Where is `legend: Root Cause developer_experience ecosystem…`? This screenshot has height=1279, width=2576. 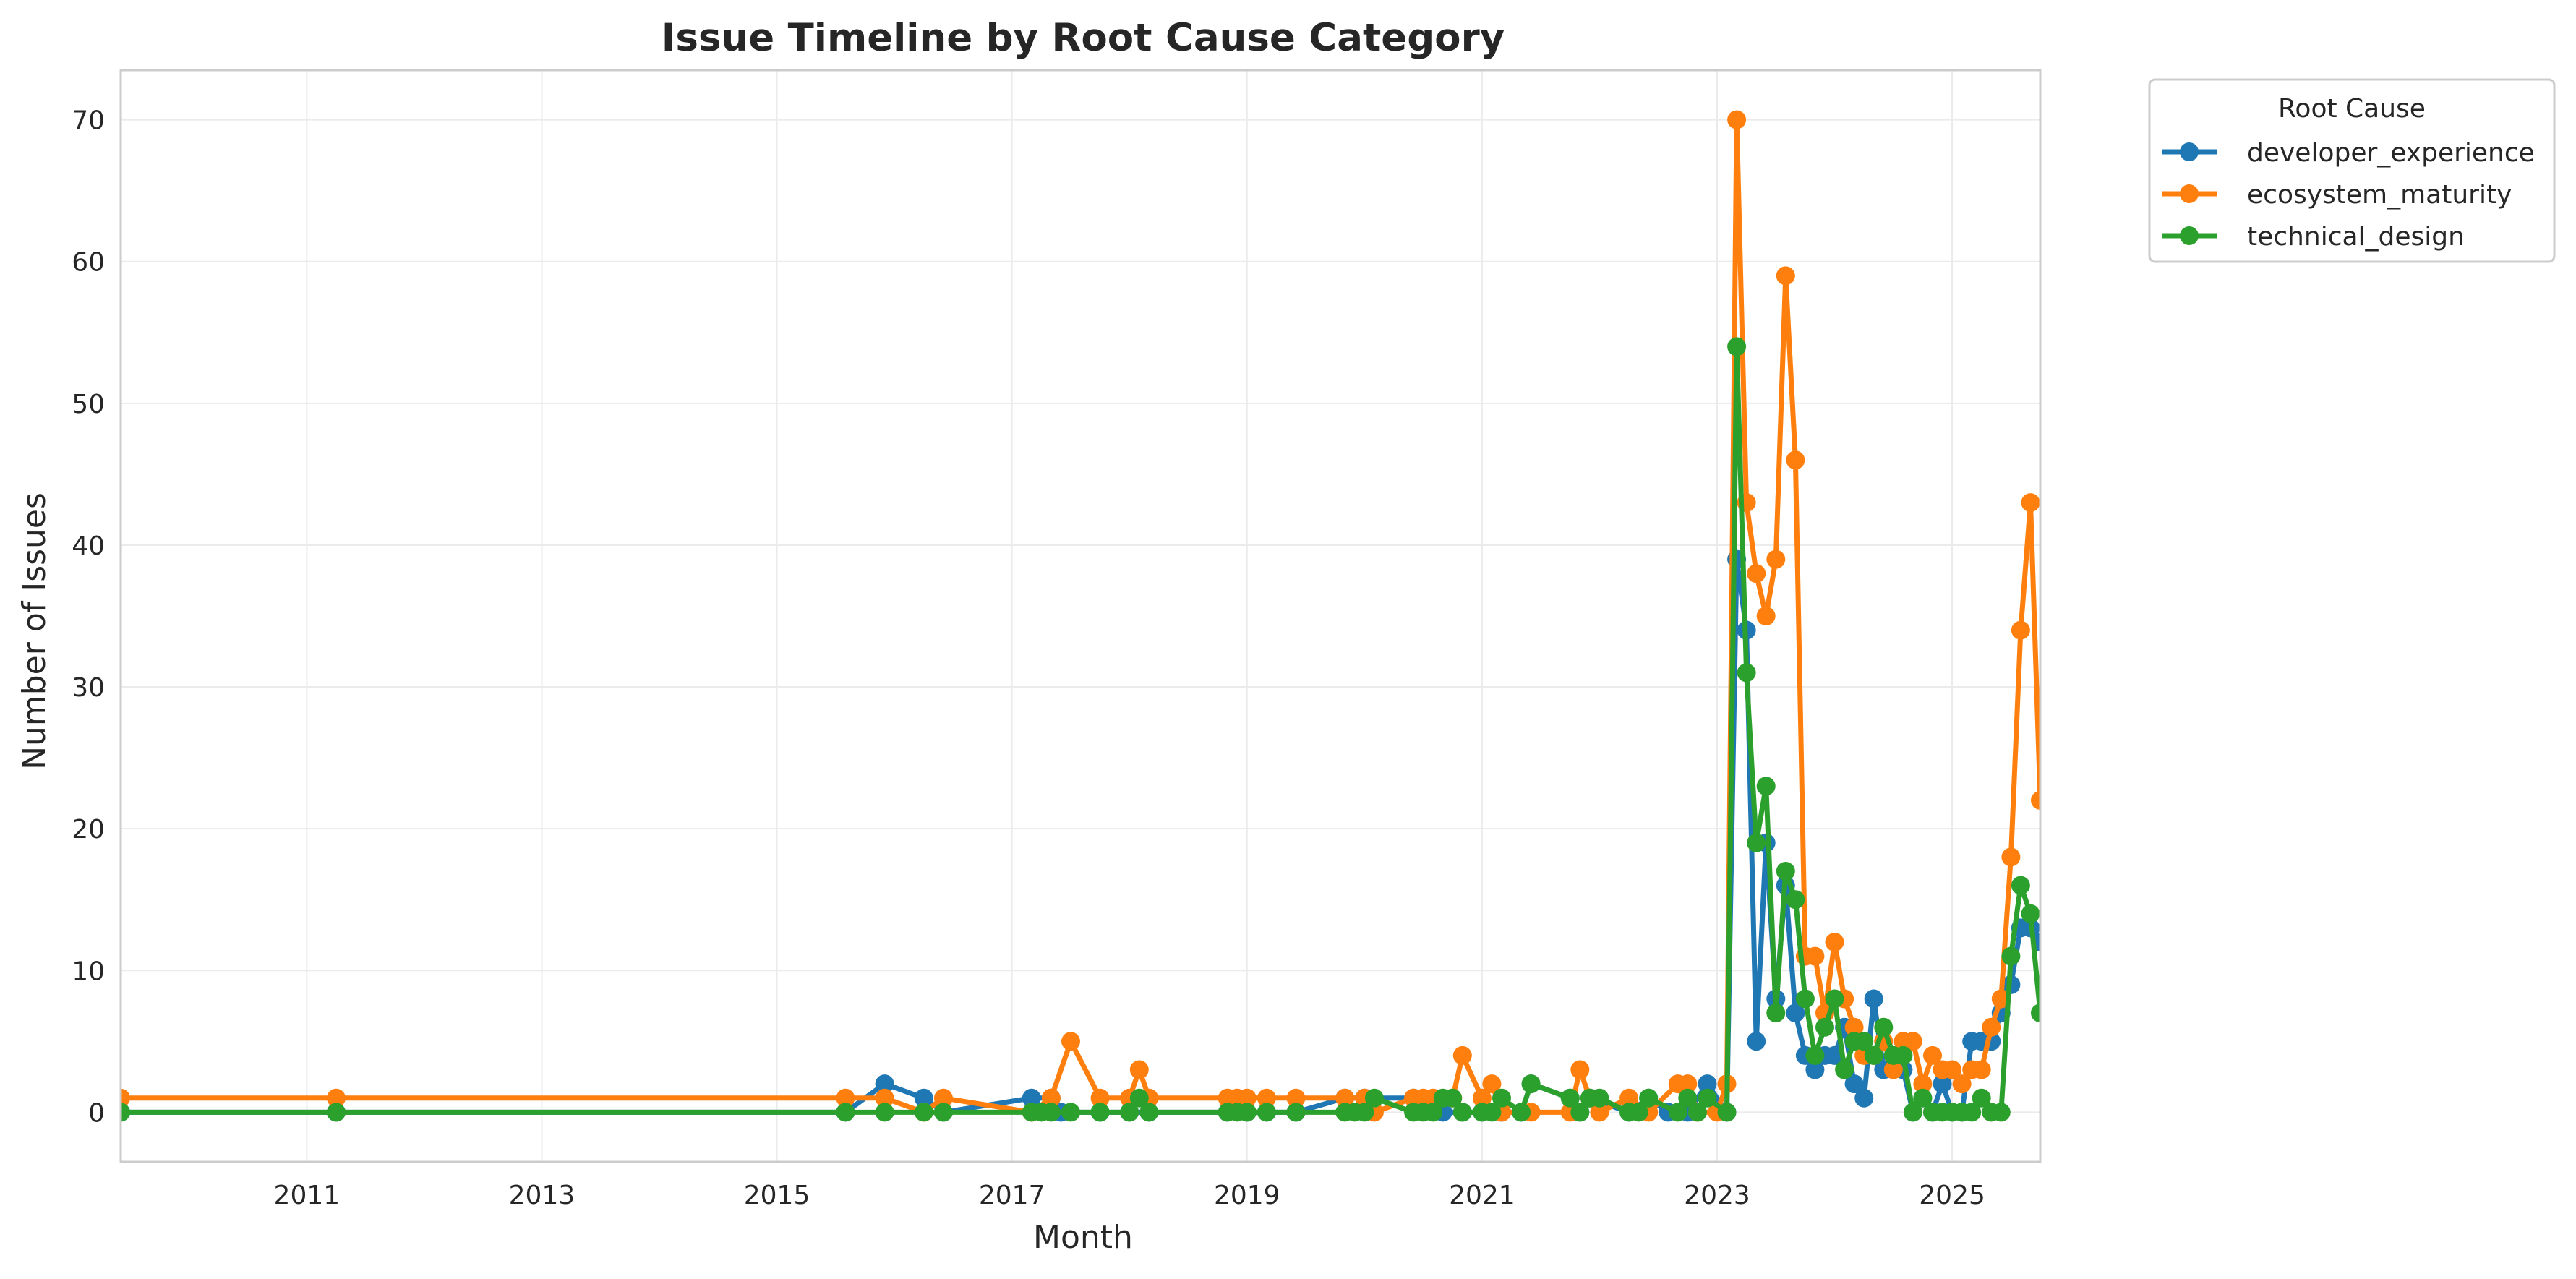
legend: Root Cause developer_experience ecosystem… is located at coordinates (2352, 170).